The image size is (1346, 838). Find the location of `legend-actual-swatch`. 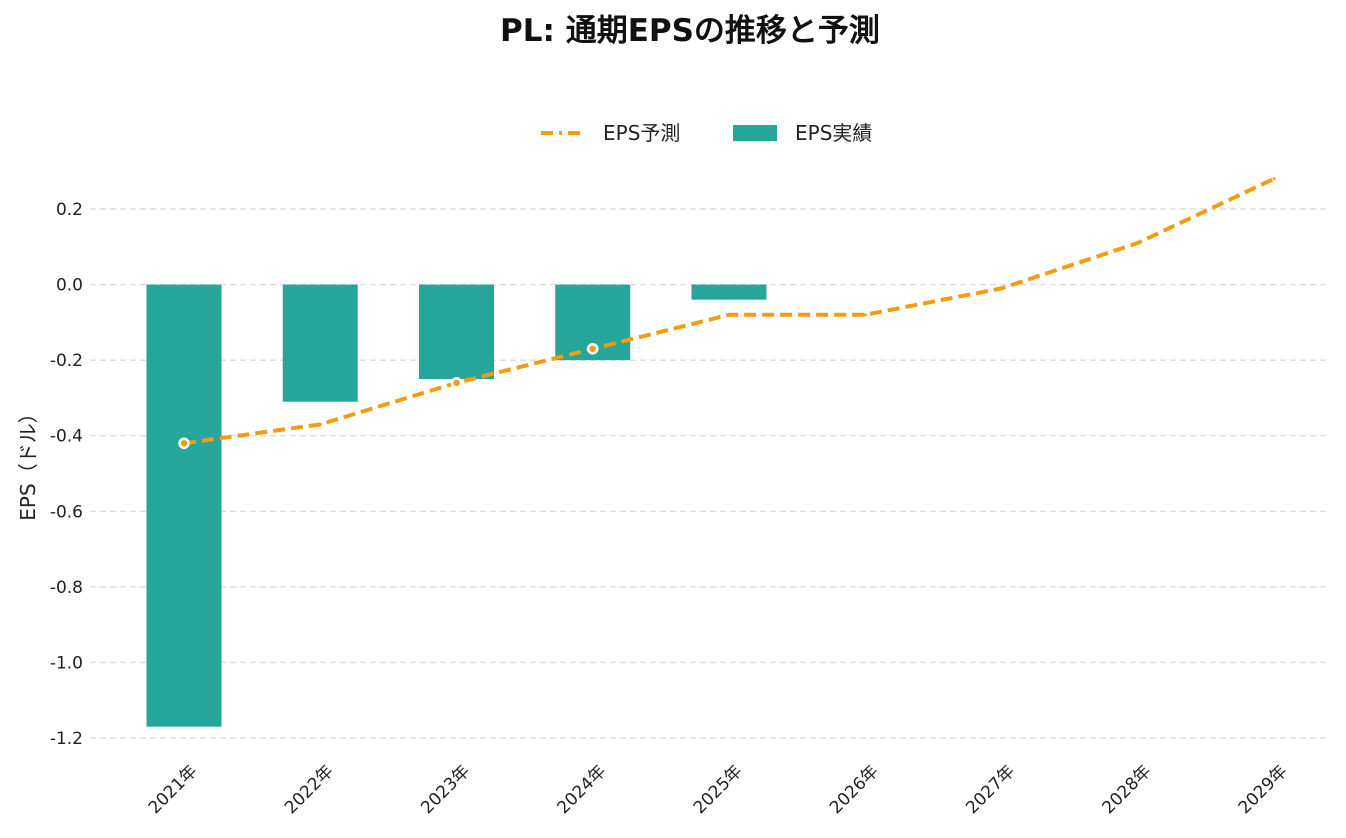

legend-actual-swatch is located at coordinates (755, 133).